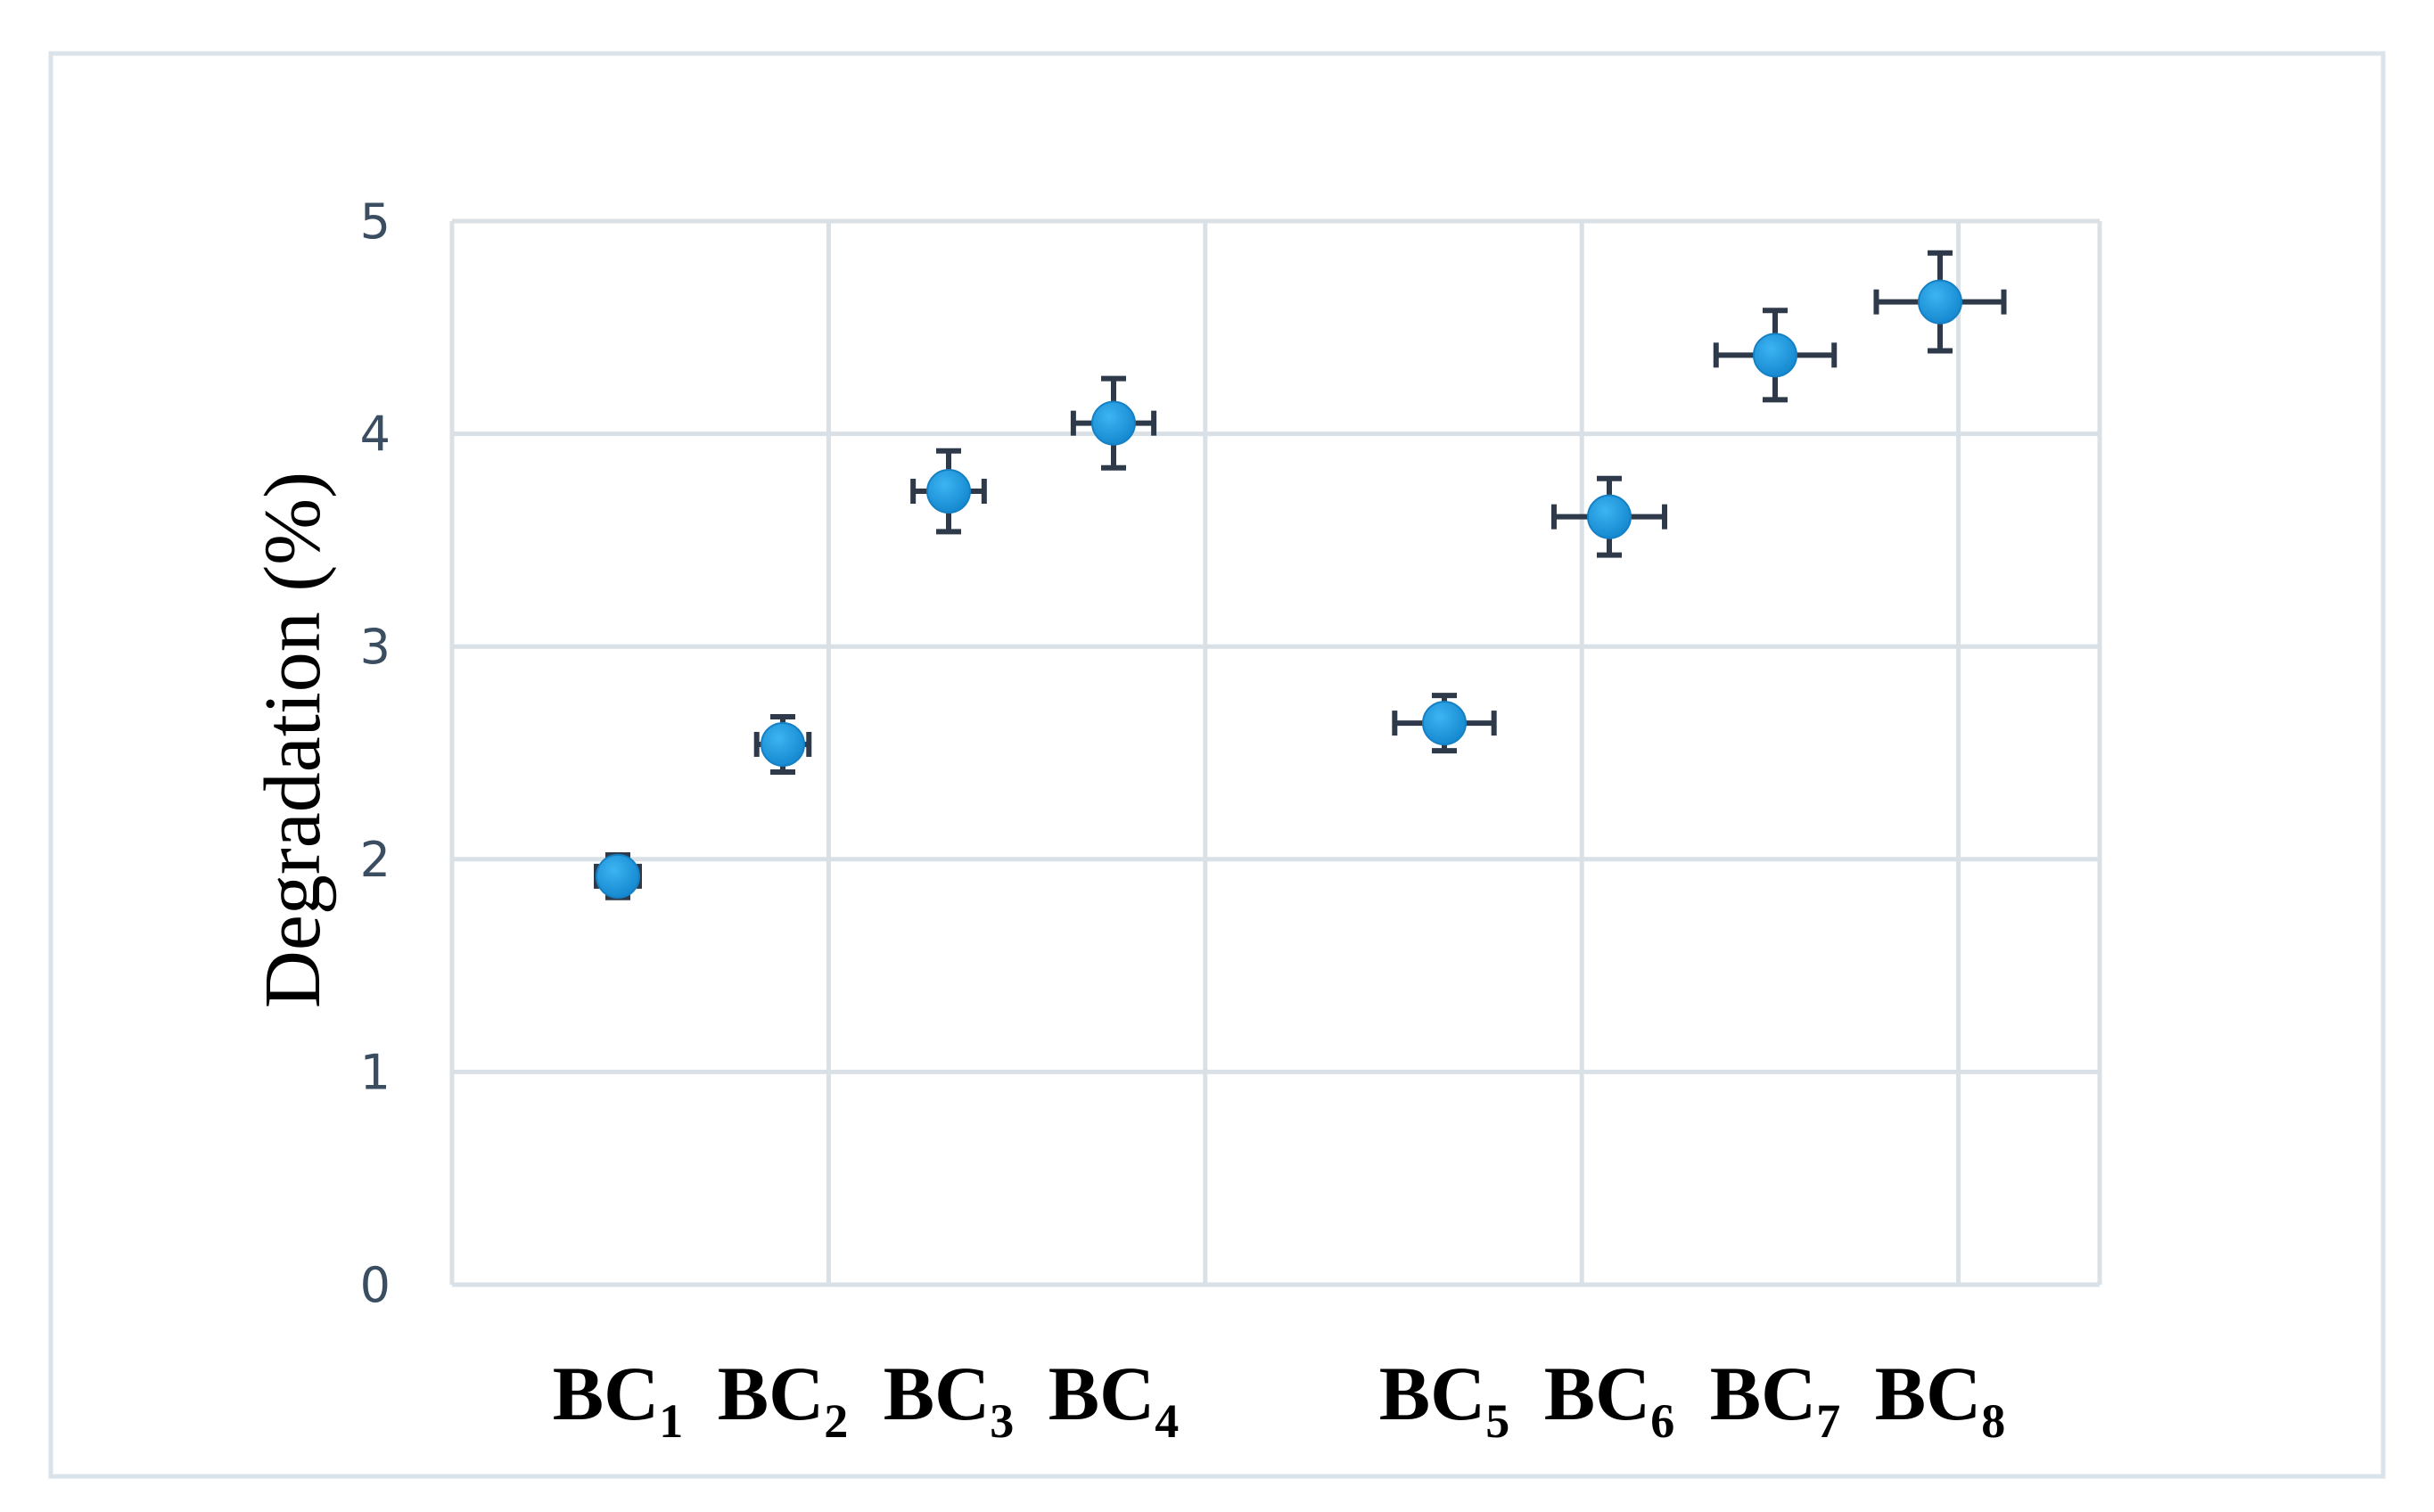 This screenshot has width=2434, height=1512. I want to click on x-tick-label: BC5, so click(1444, 1399).